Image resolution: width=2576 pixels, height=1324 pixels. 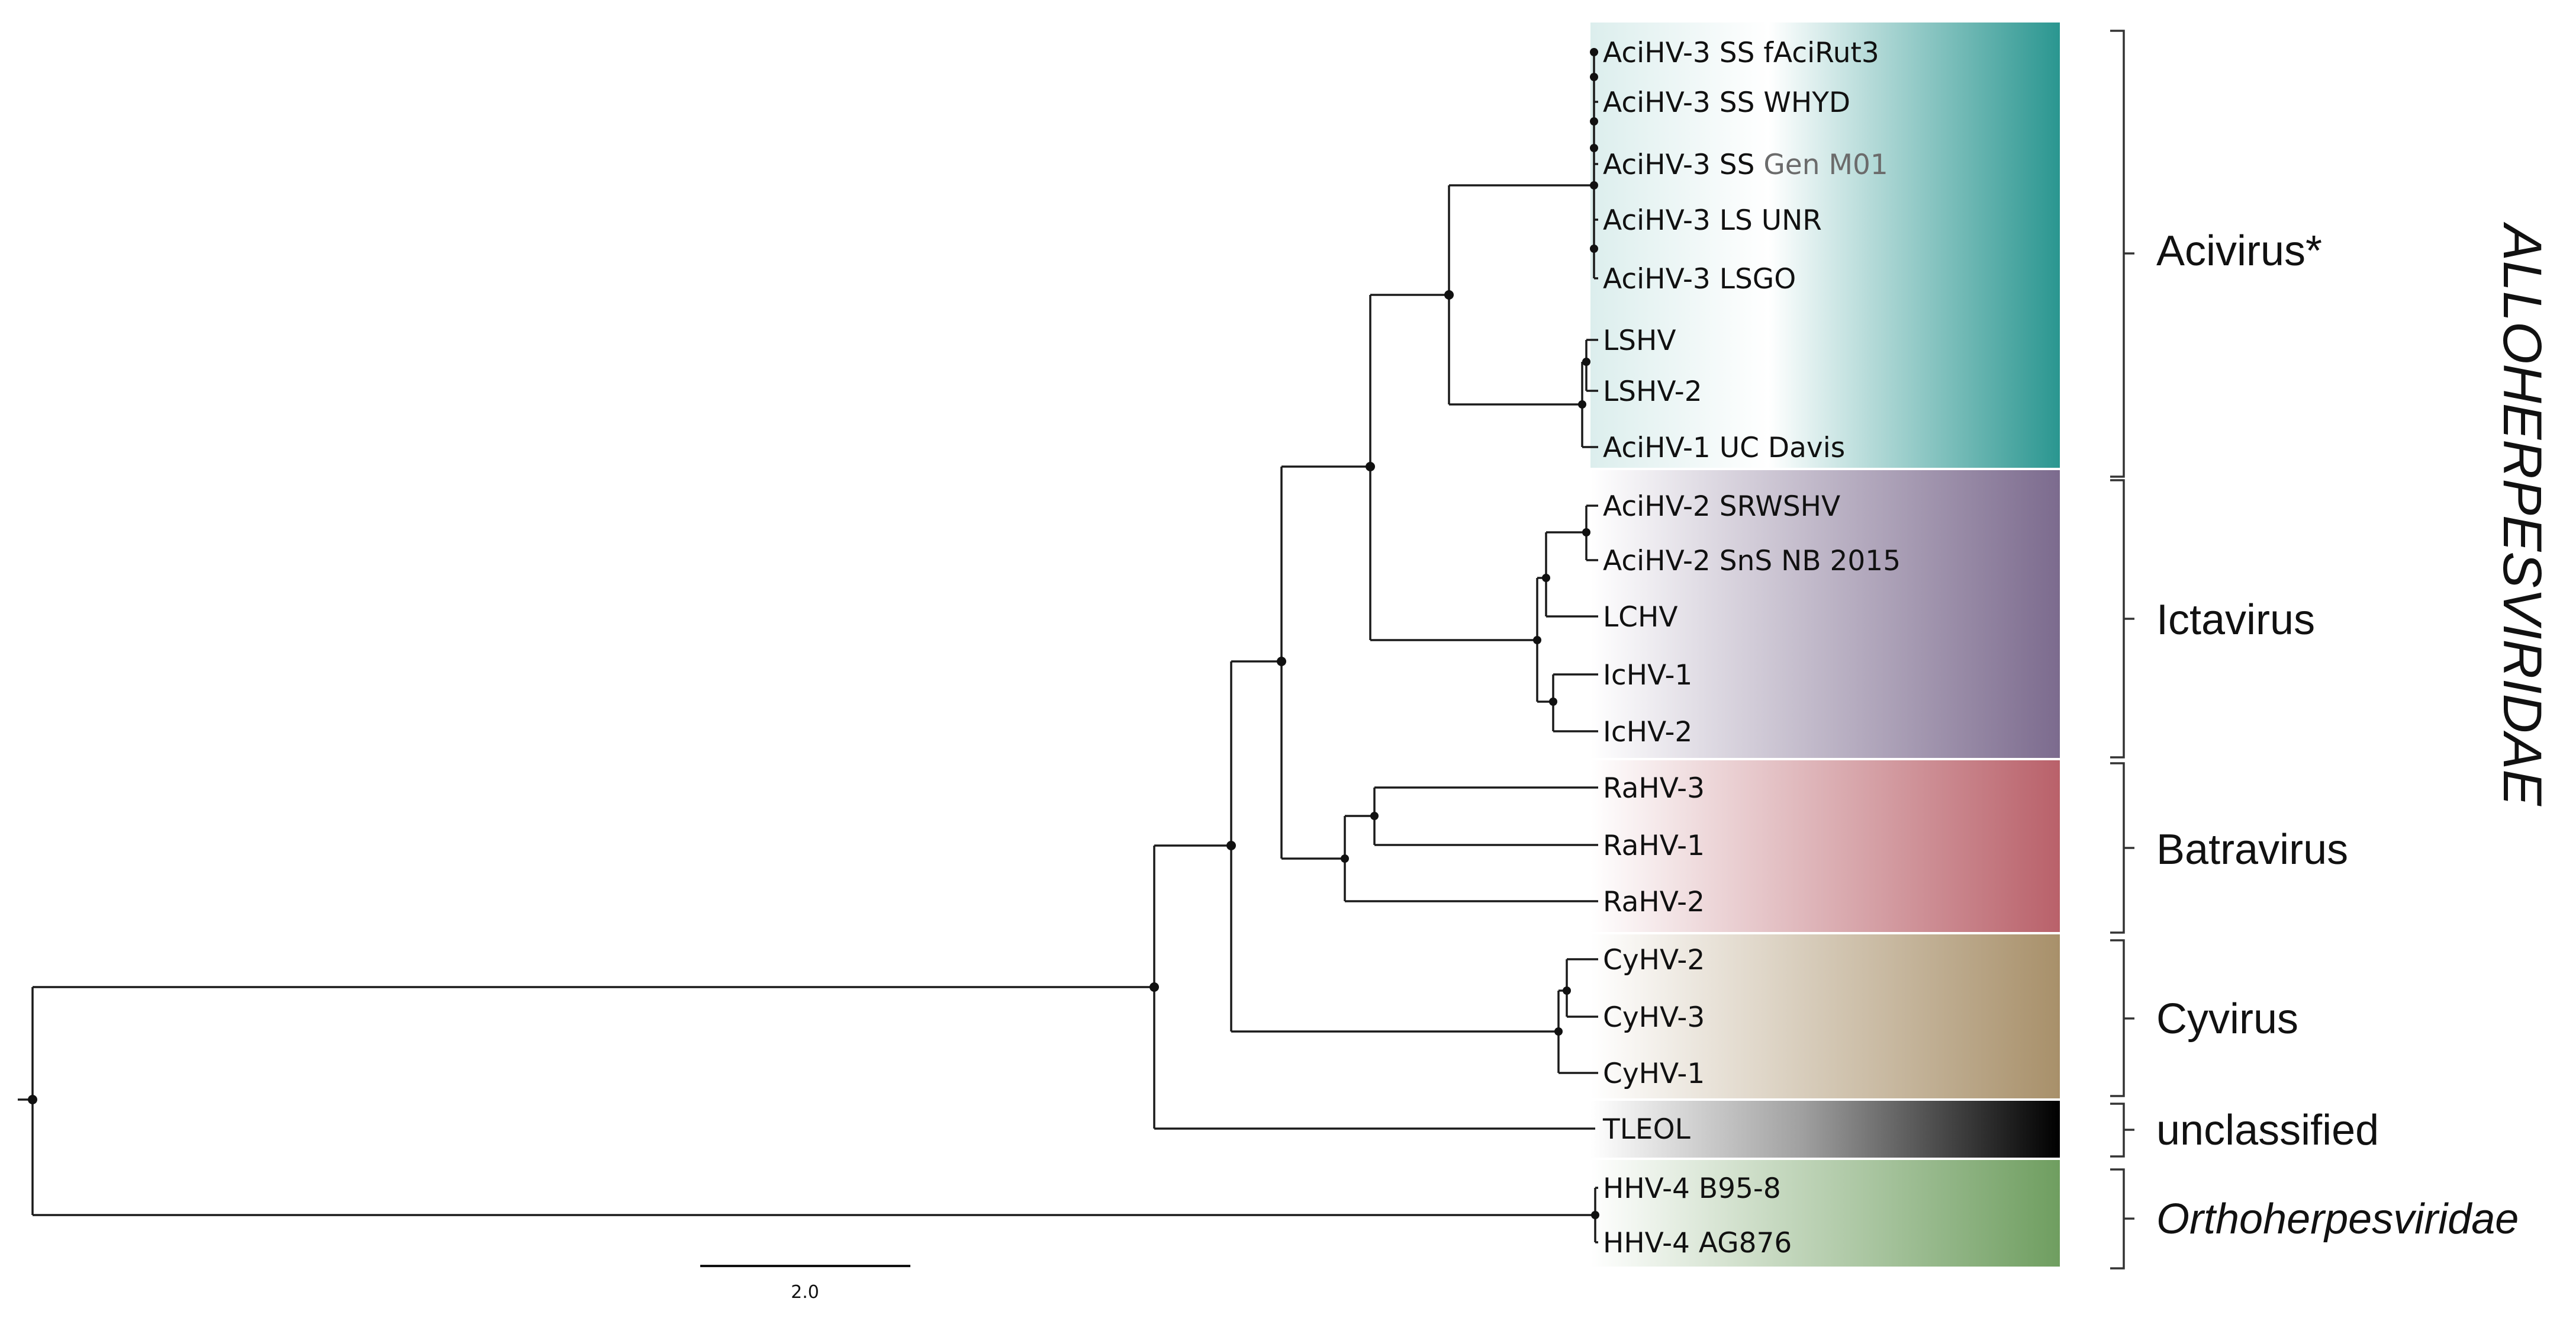 I want to click on band-batravirus, so click(x=1825, y=846).